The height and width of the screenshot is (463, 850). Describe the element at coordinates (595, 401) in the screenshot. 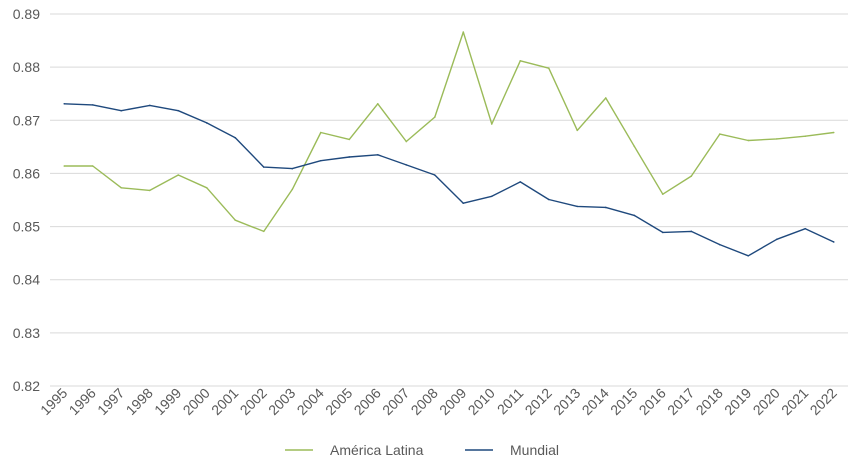

I see `x-tick-label: 2014` at that location.